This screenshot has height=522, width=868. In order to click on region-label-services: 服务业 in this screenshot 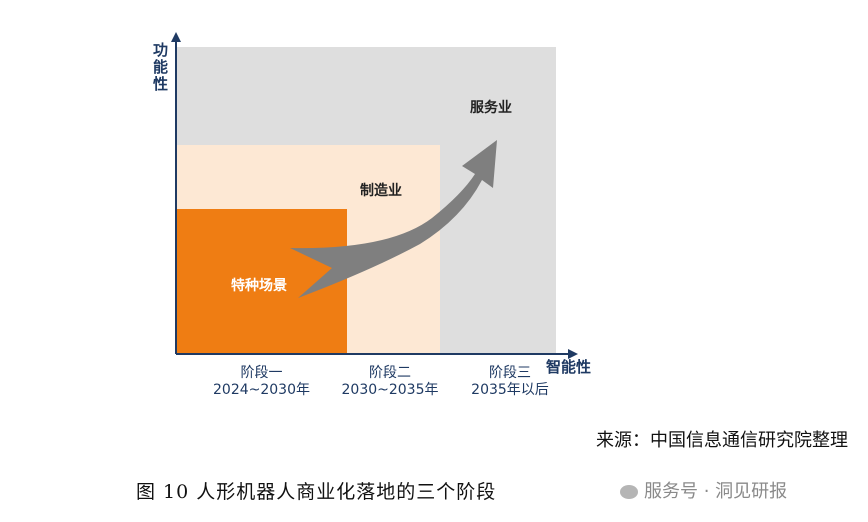, I will do `click(491, 108)`.